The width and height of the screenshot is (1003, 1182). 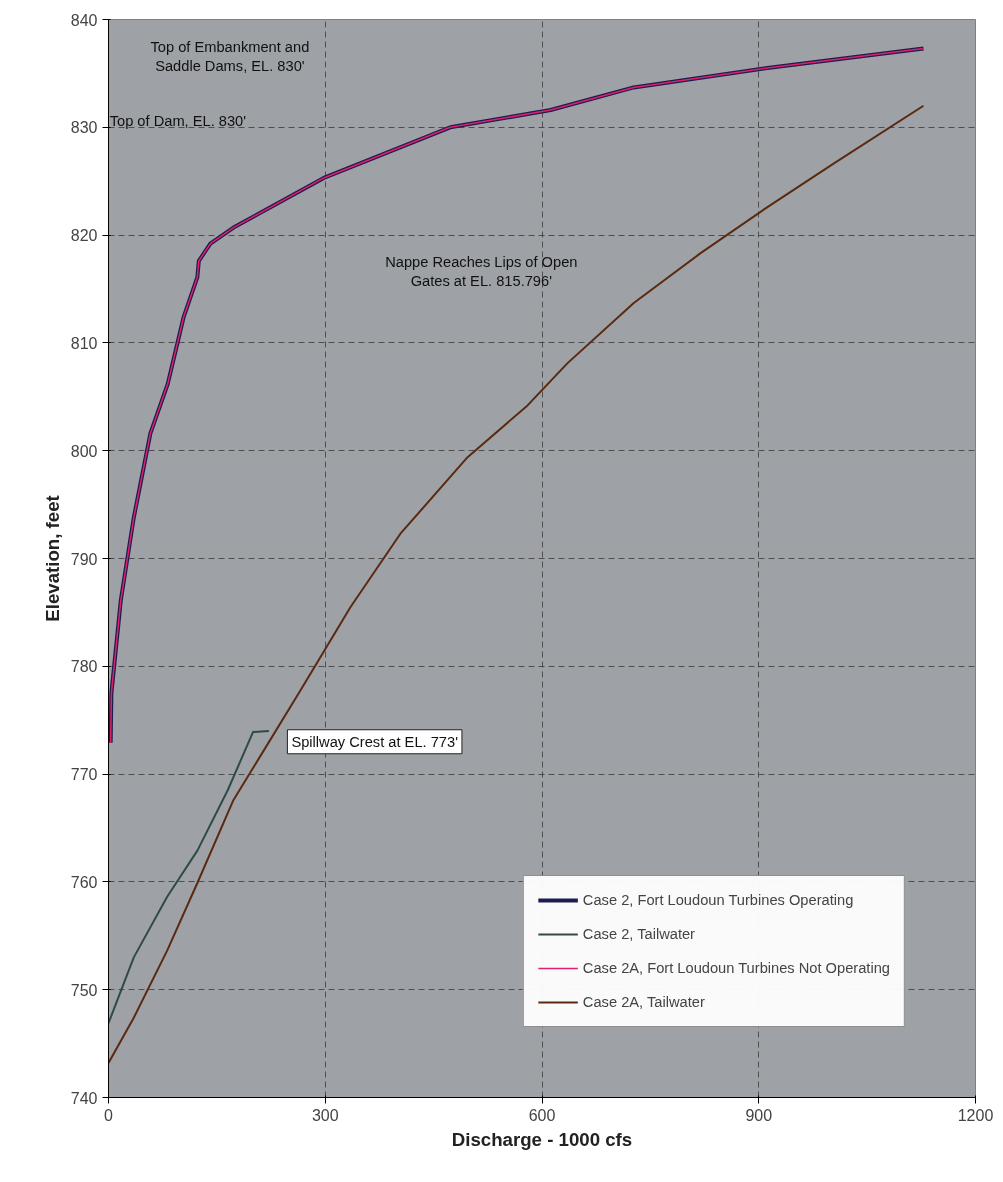 I want to click on annotation: Spillway Crest at EL. 773', so click(x=375, y=741).